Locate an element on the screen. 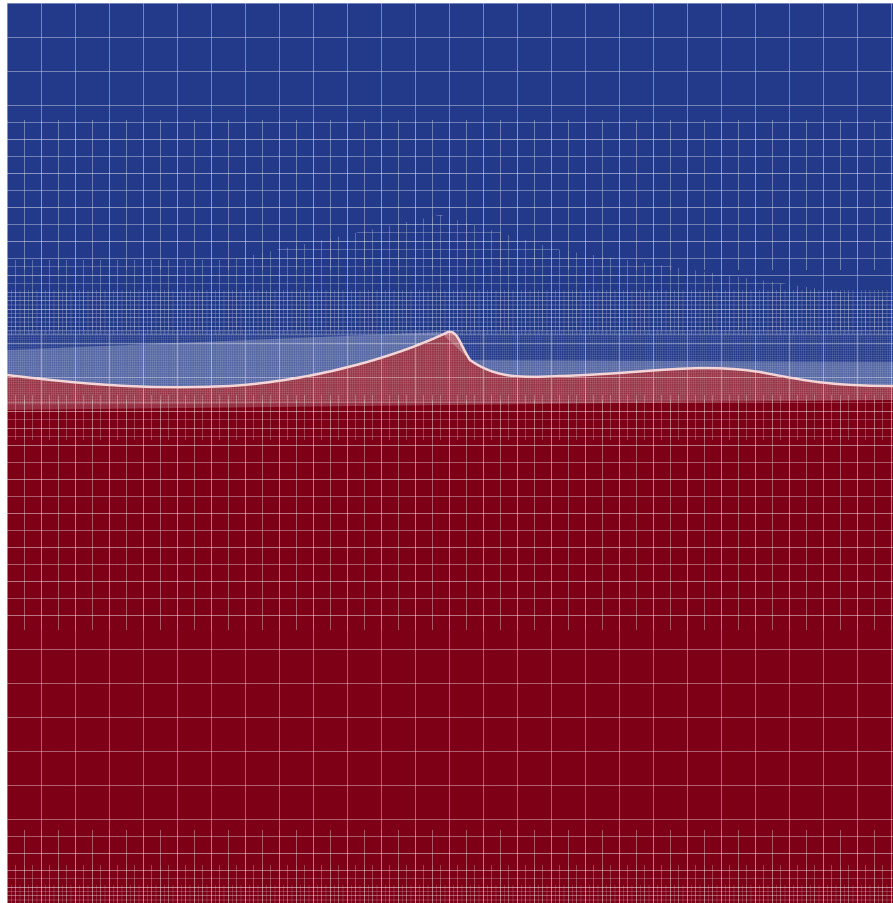  interface-band-gas is located at coordinates (450, 359).